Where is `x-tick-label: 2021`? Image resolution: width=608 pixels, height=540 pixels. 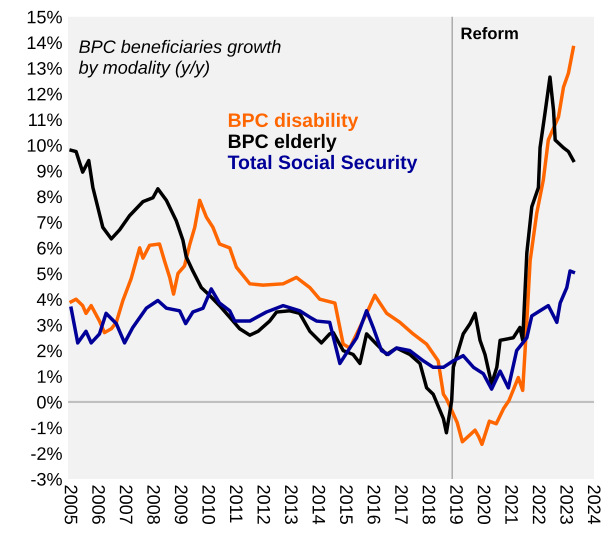
x-tick-label: 2021 is located at coordinates (511, 504).